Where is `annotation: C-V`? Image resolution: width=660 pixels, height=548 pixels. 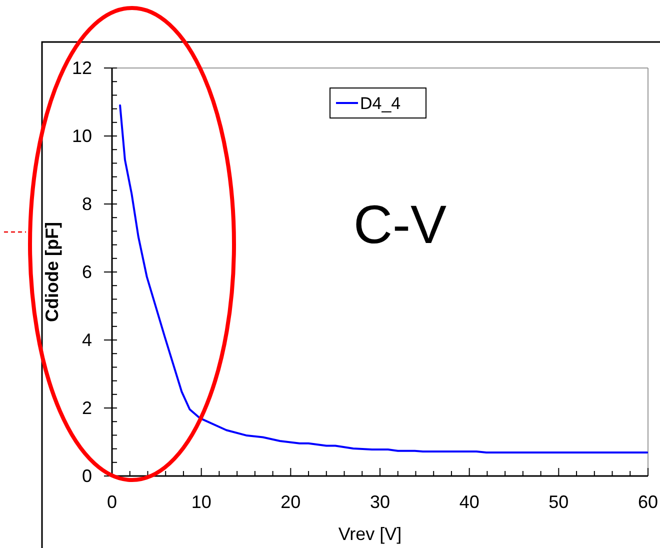 annotation: C-V is located at coordinates (400, 225).